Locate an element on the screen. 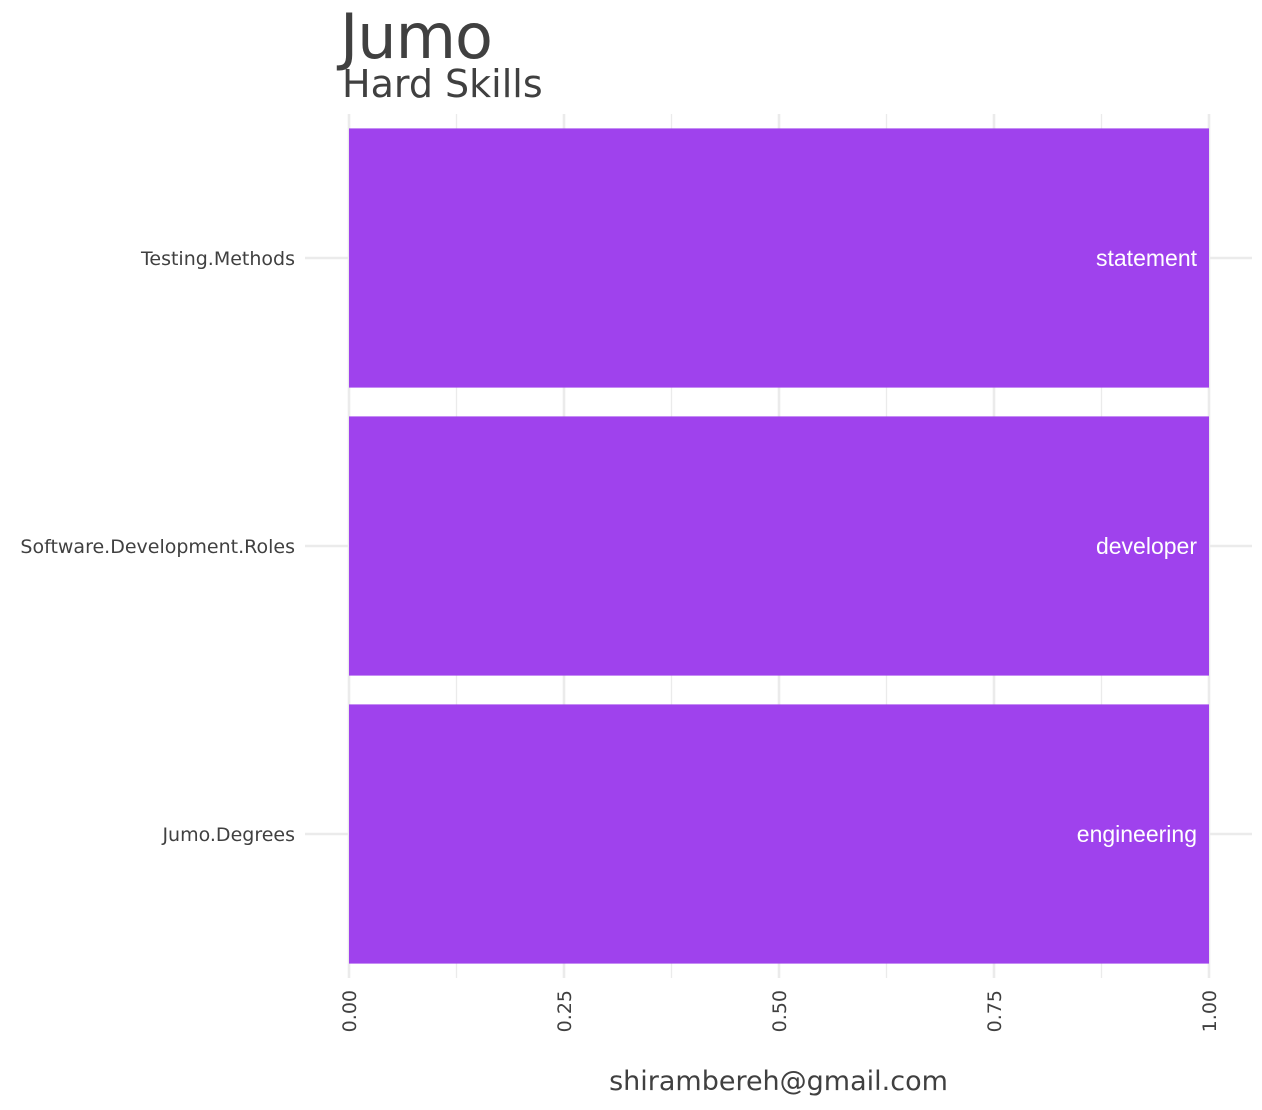 Image resolution: width=1262 pixels, height=1110 pixels. chart-subtitle: Hard Skills is located at coordinates (442, 84).